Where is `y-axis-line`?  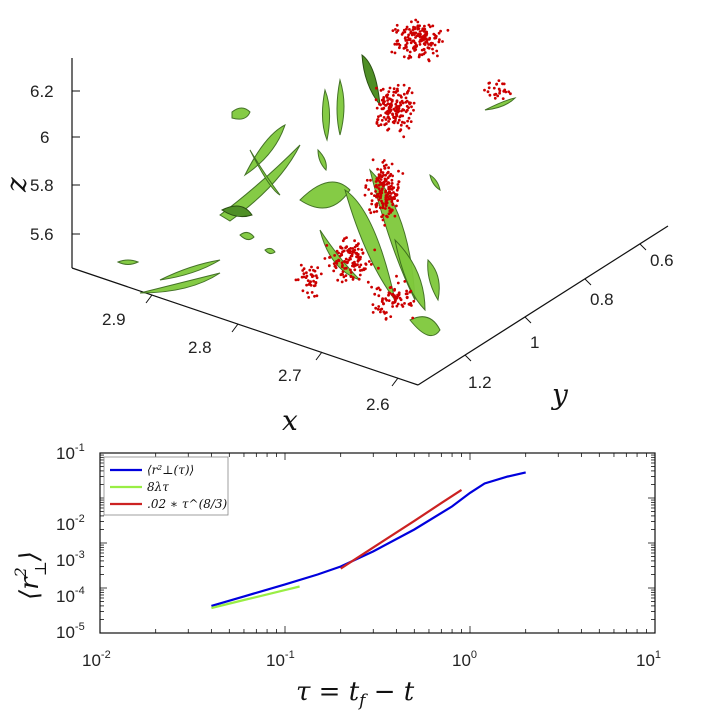 y-axis-line is located at coordinates (543, 305).